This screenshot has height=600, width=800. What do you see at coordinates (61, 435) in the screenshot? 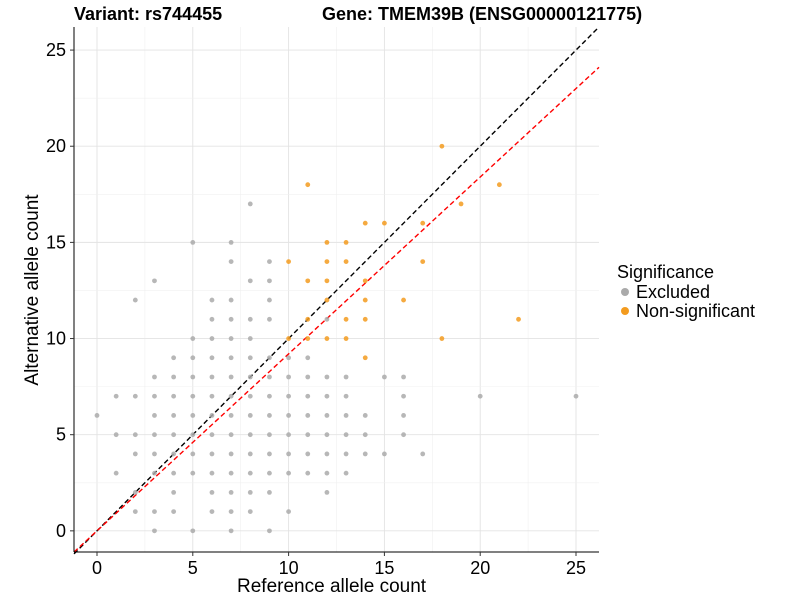
I see `y-tick-label: 5` at bounding box center [61, 435].